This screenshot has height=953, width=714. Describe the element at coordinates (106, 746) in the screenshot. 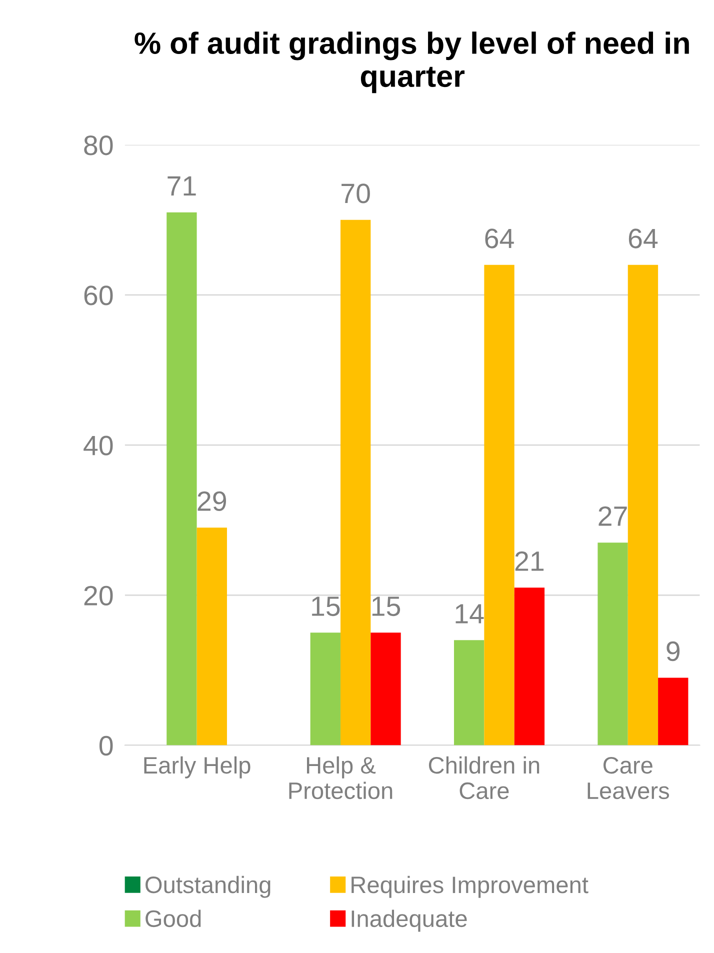

I see `y-tick-label: 0` at that location.